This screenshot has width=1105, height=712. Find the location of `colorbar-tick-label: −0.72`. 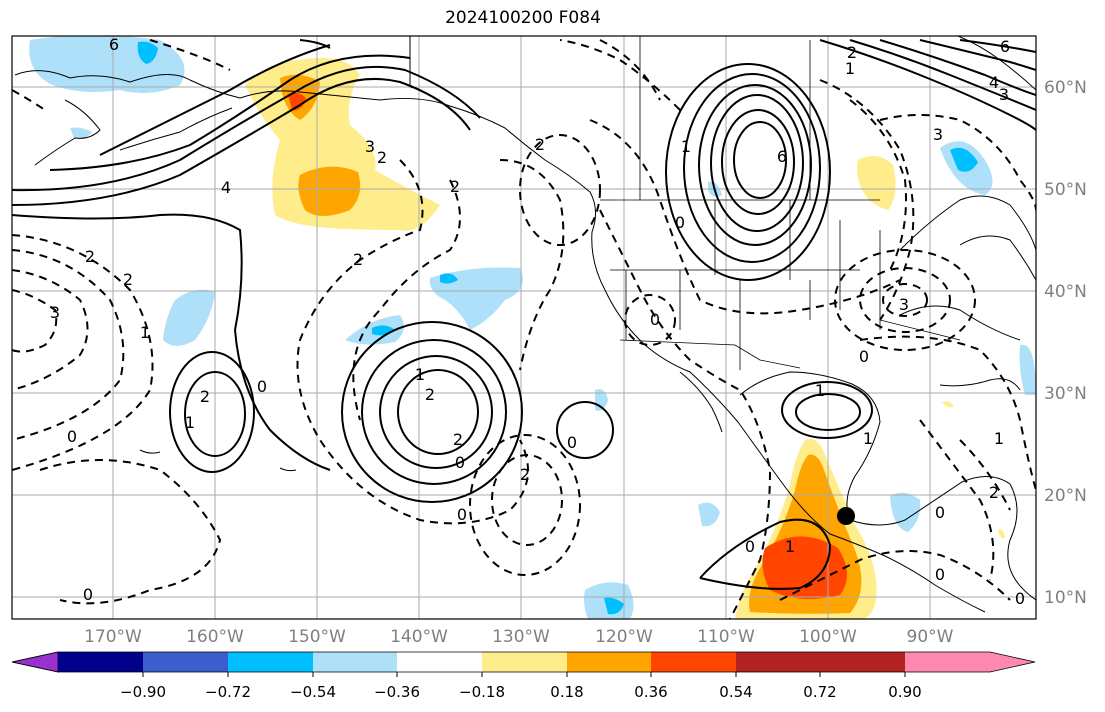

colorbar-tick-label: −0.72 is located at coordinates (228, 692).